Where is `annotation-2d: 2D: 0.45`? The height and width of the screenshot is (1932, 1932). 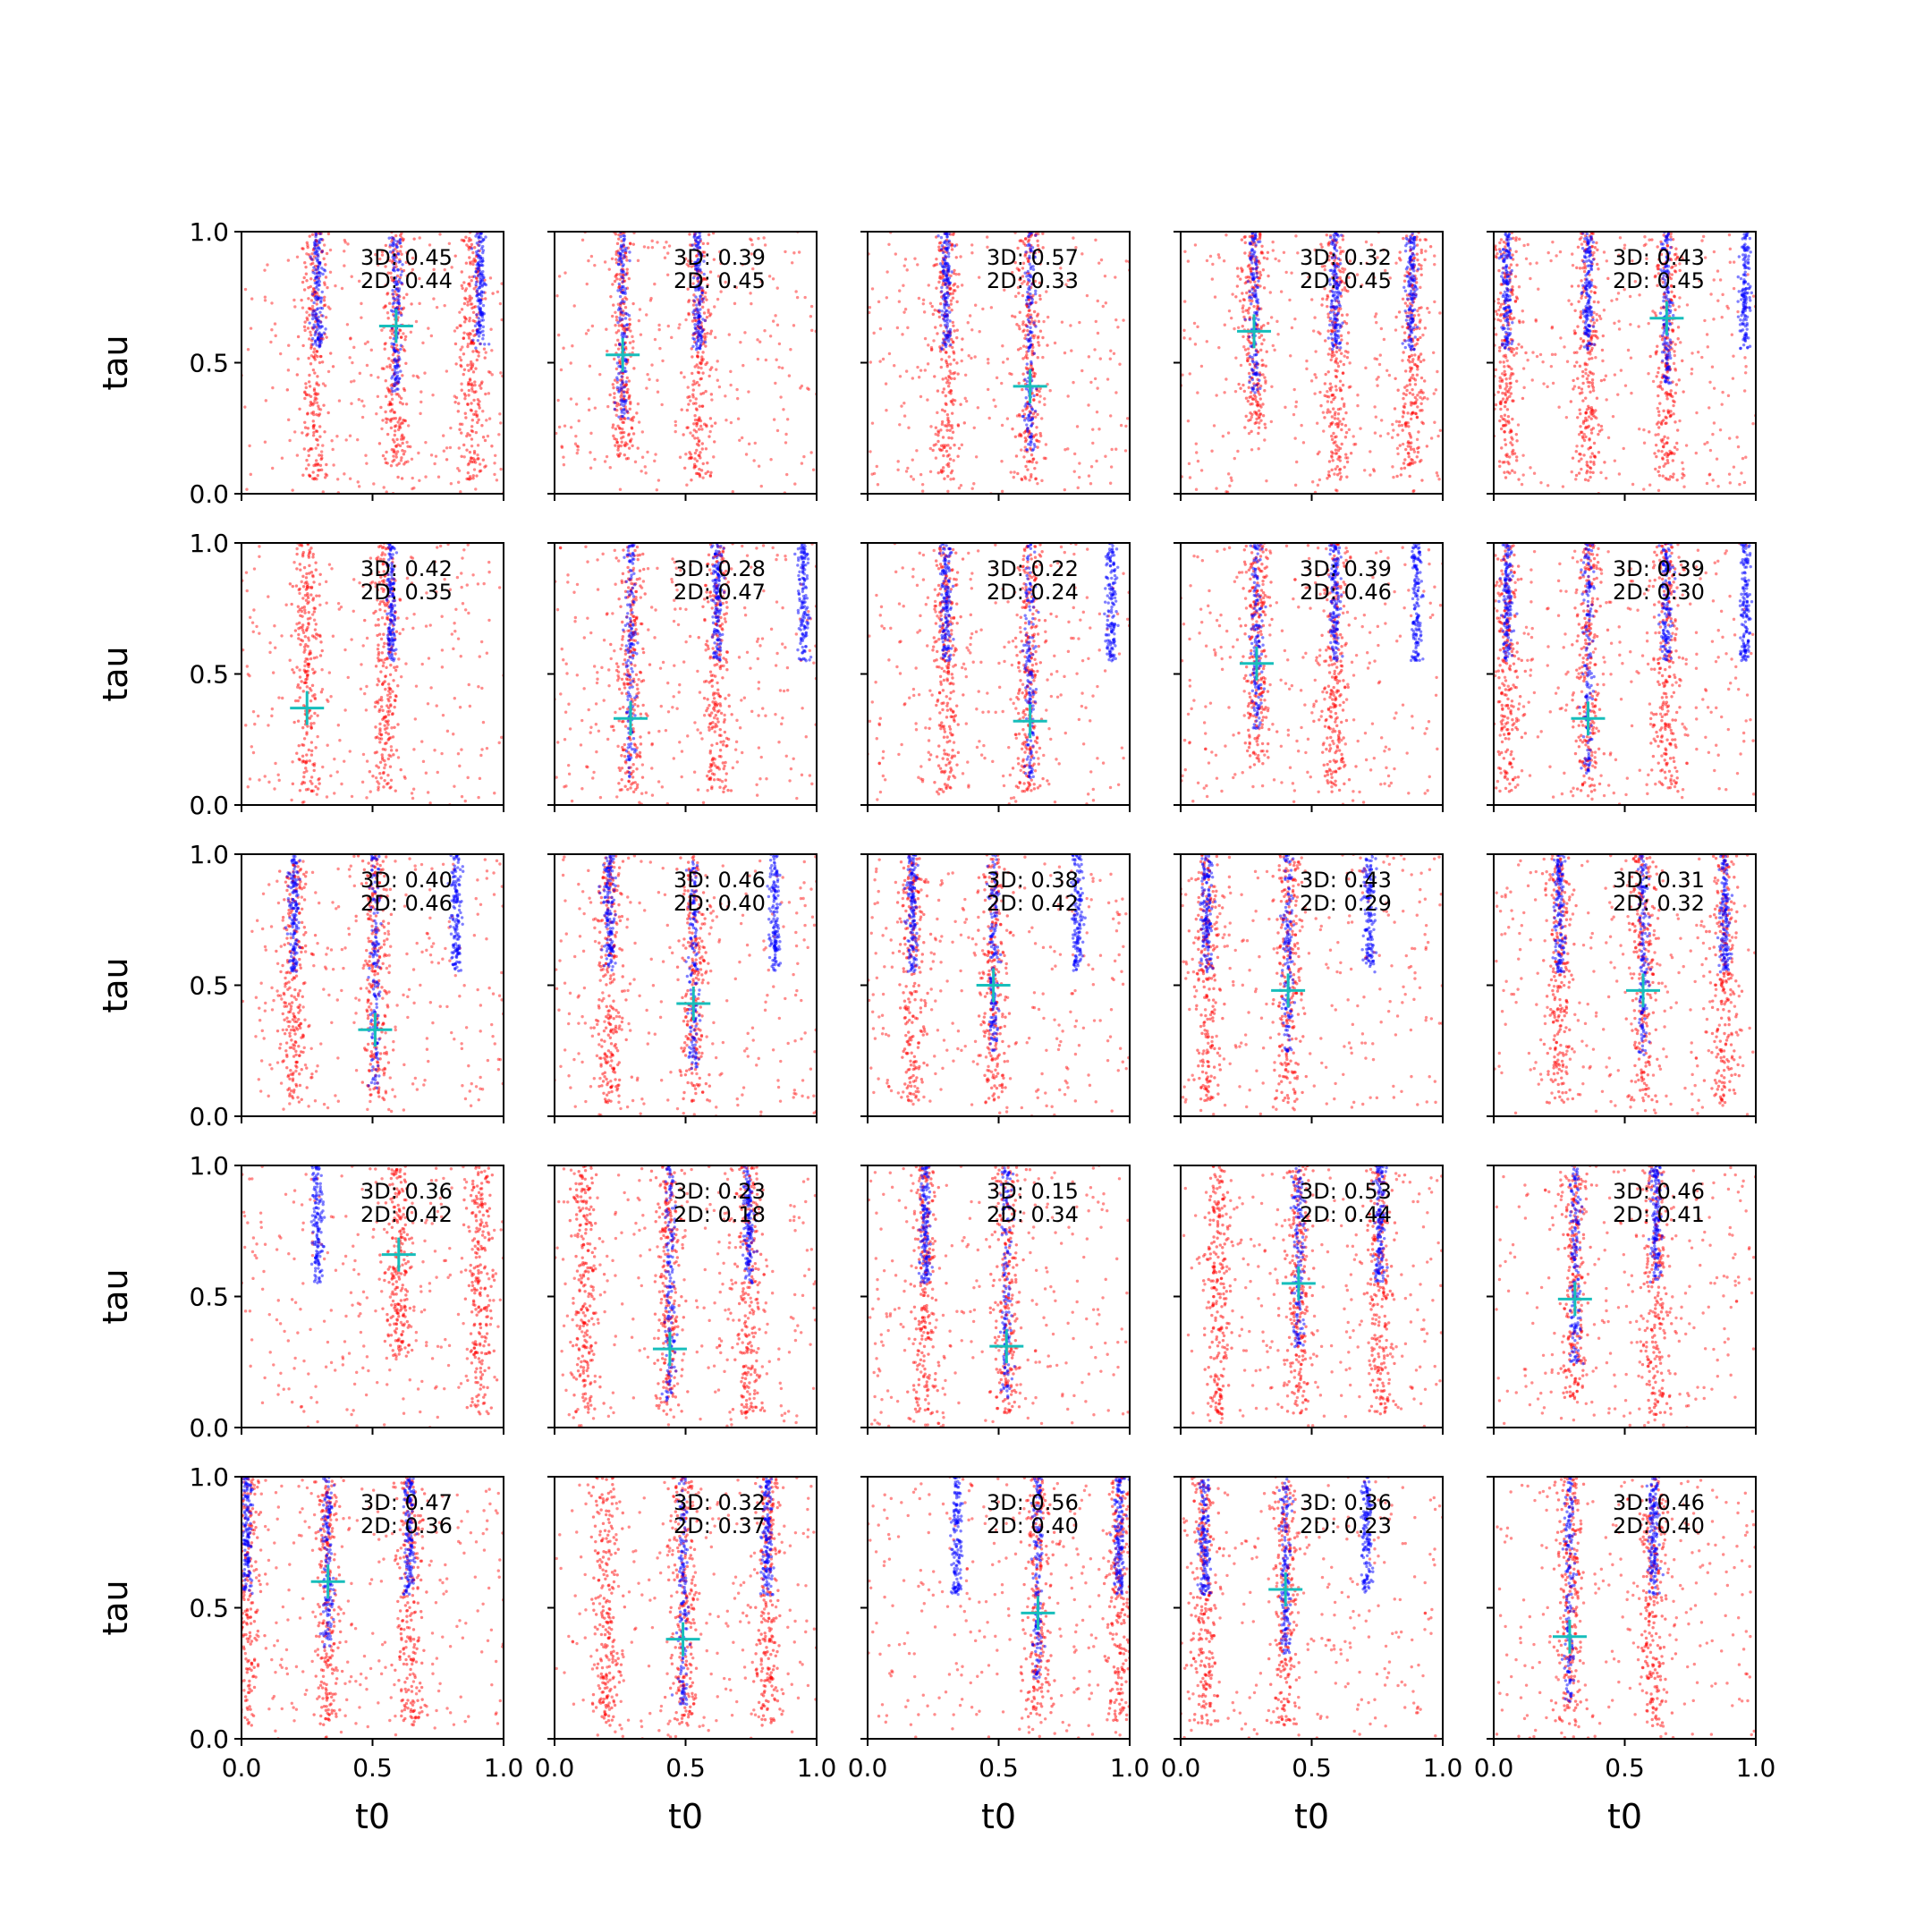 annotation-2d: 2D: 0.45 is located at coordinates (1346, 280).